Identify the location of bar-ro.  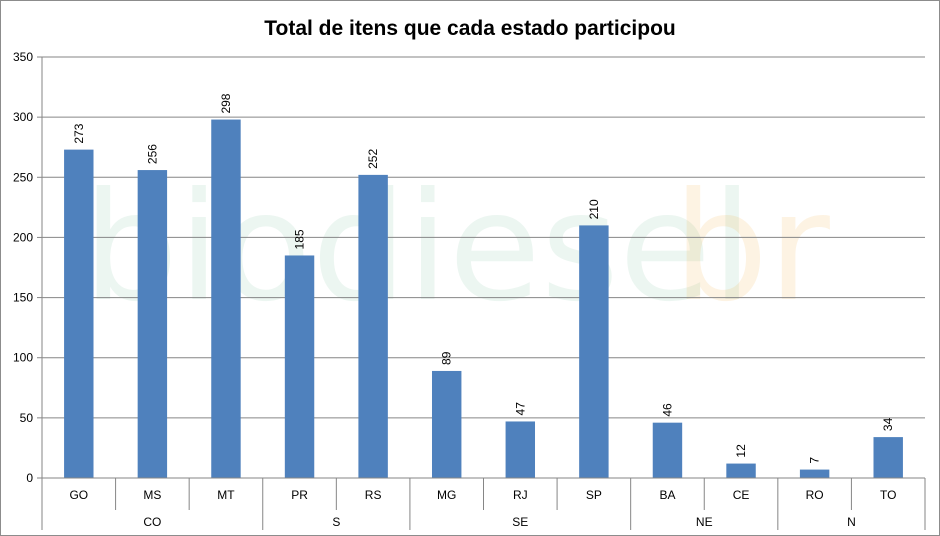
(814, 473).